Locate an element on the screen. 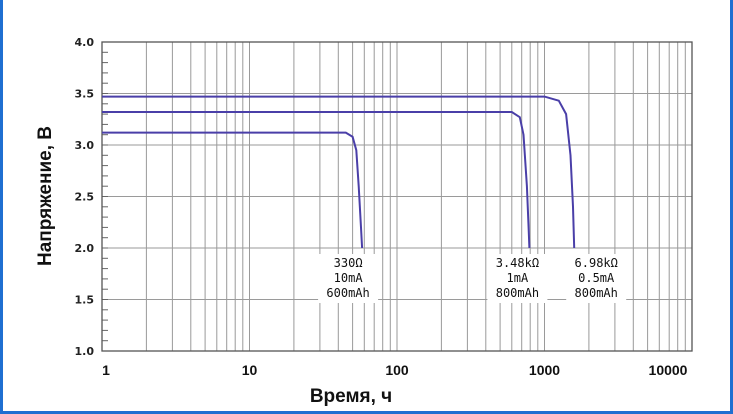 The width and height of the screenshot is (733, 414). x-tick-label: 1000 is located at coordinates (544, 370).